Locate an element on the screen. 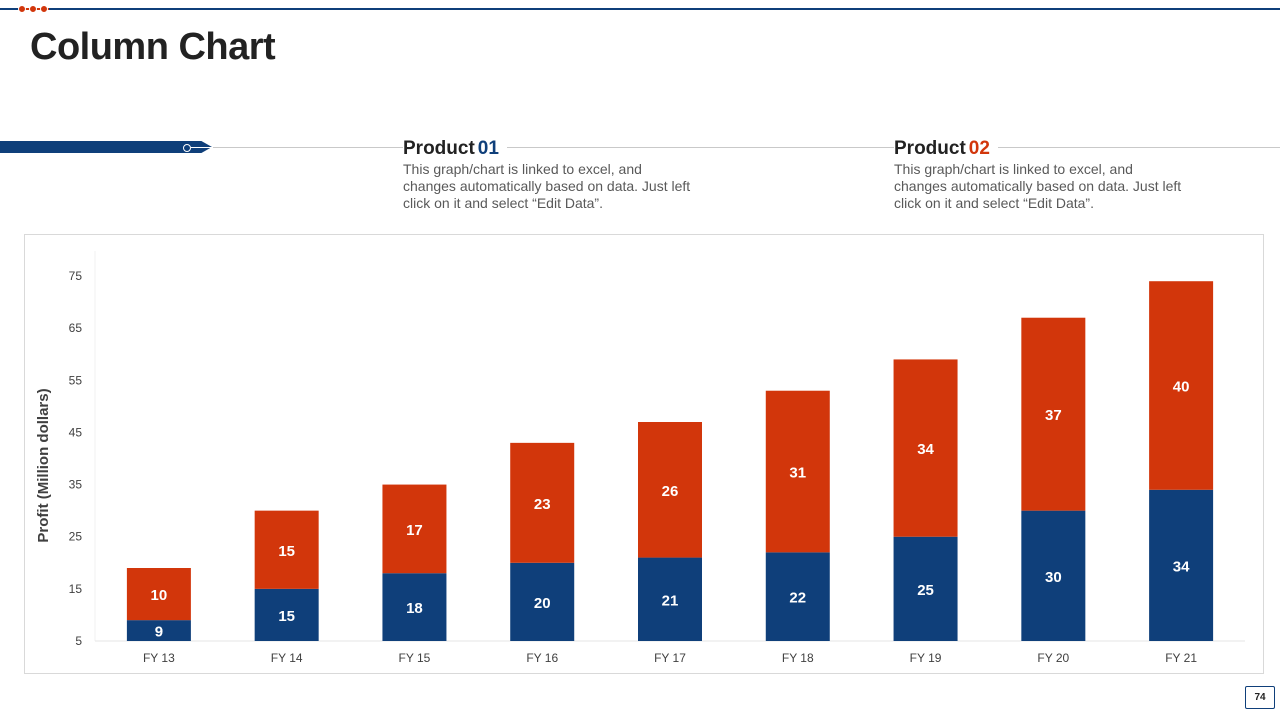 Image resolution: width=1280 pixels, height=720 pixels. bar-series1-fy14 is located at coordinates (286, 614).